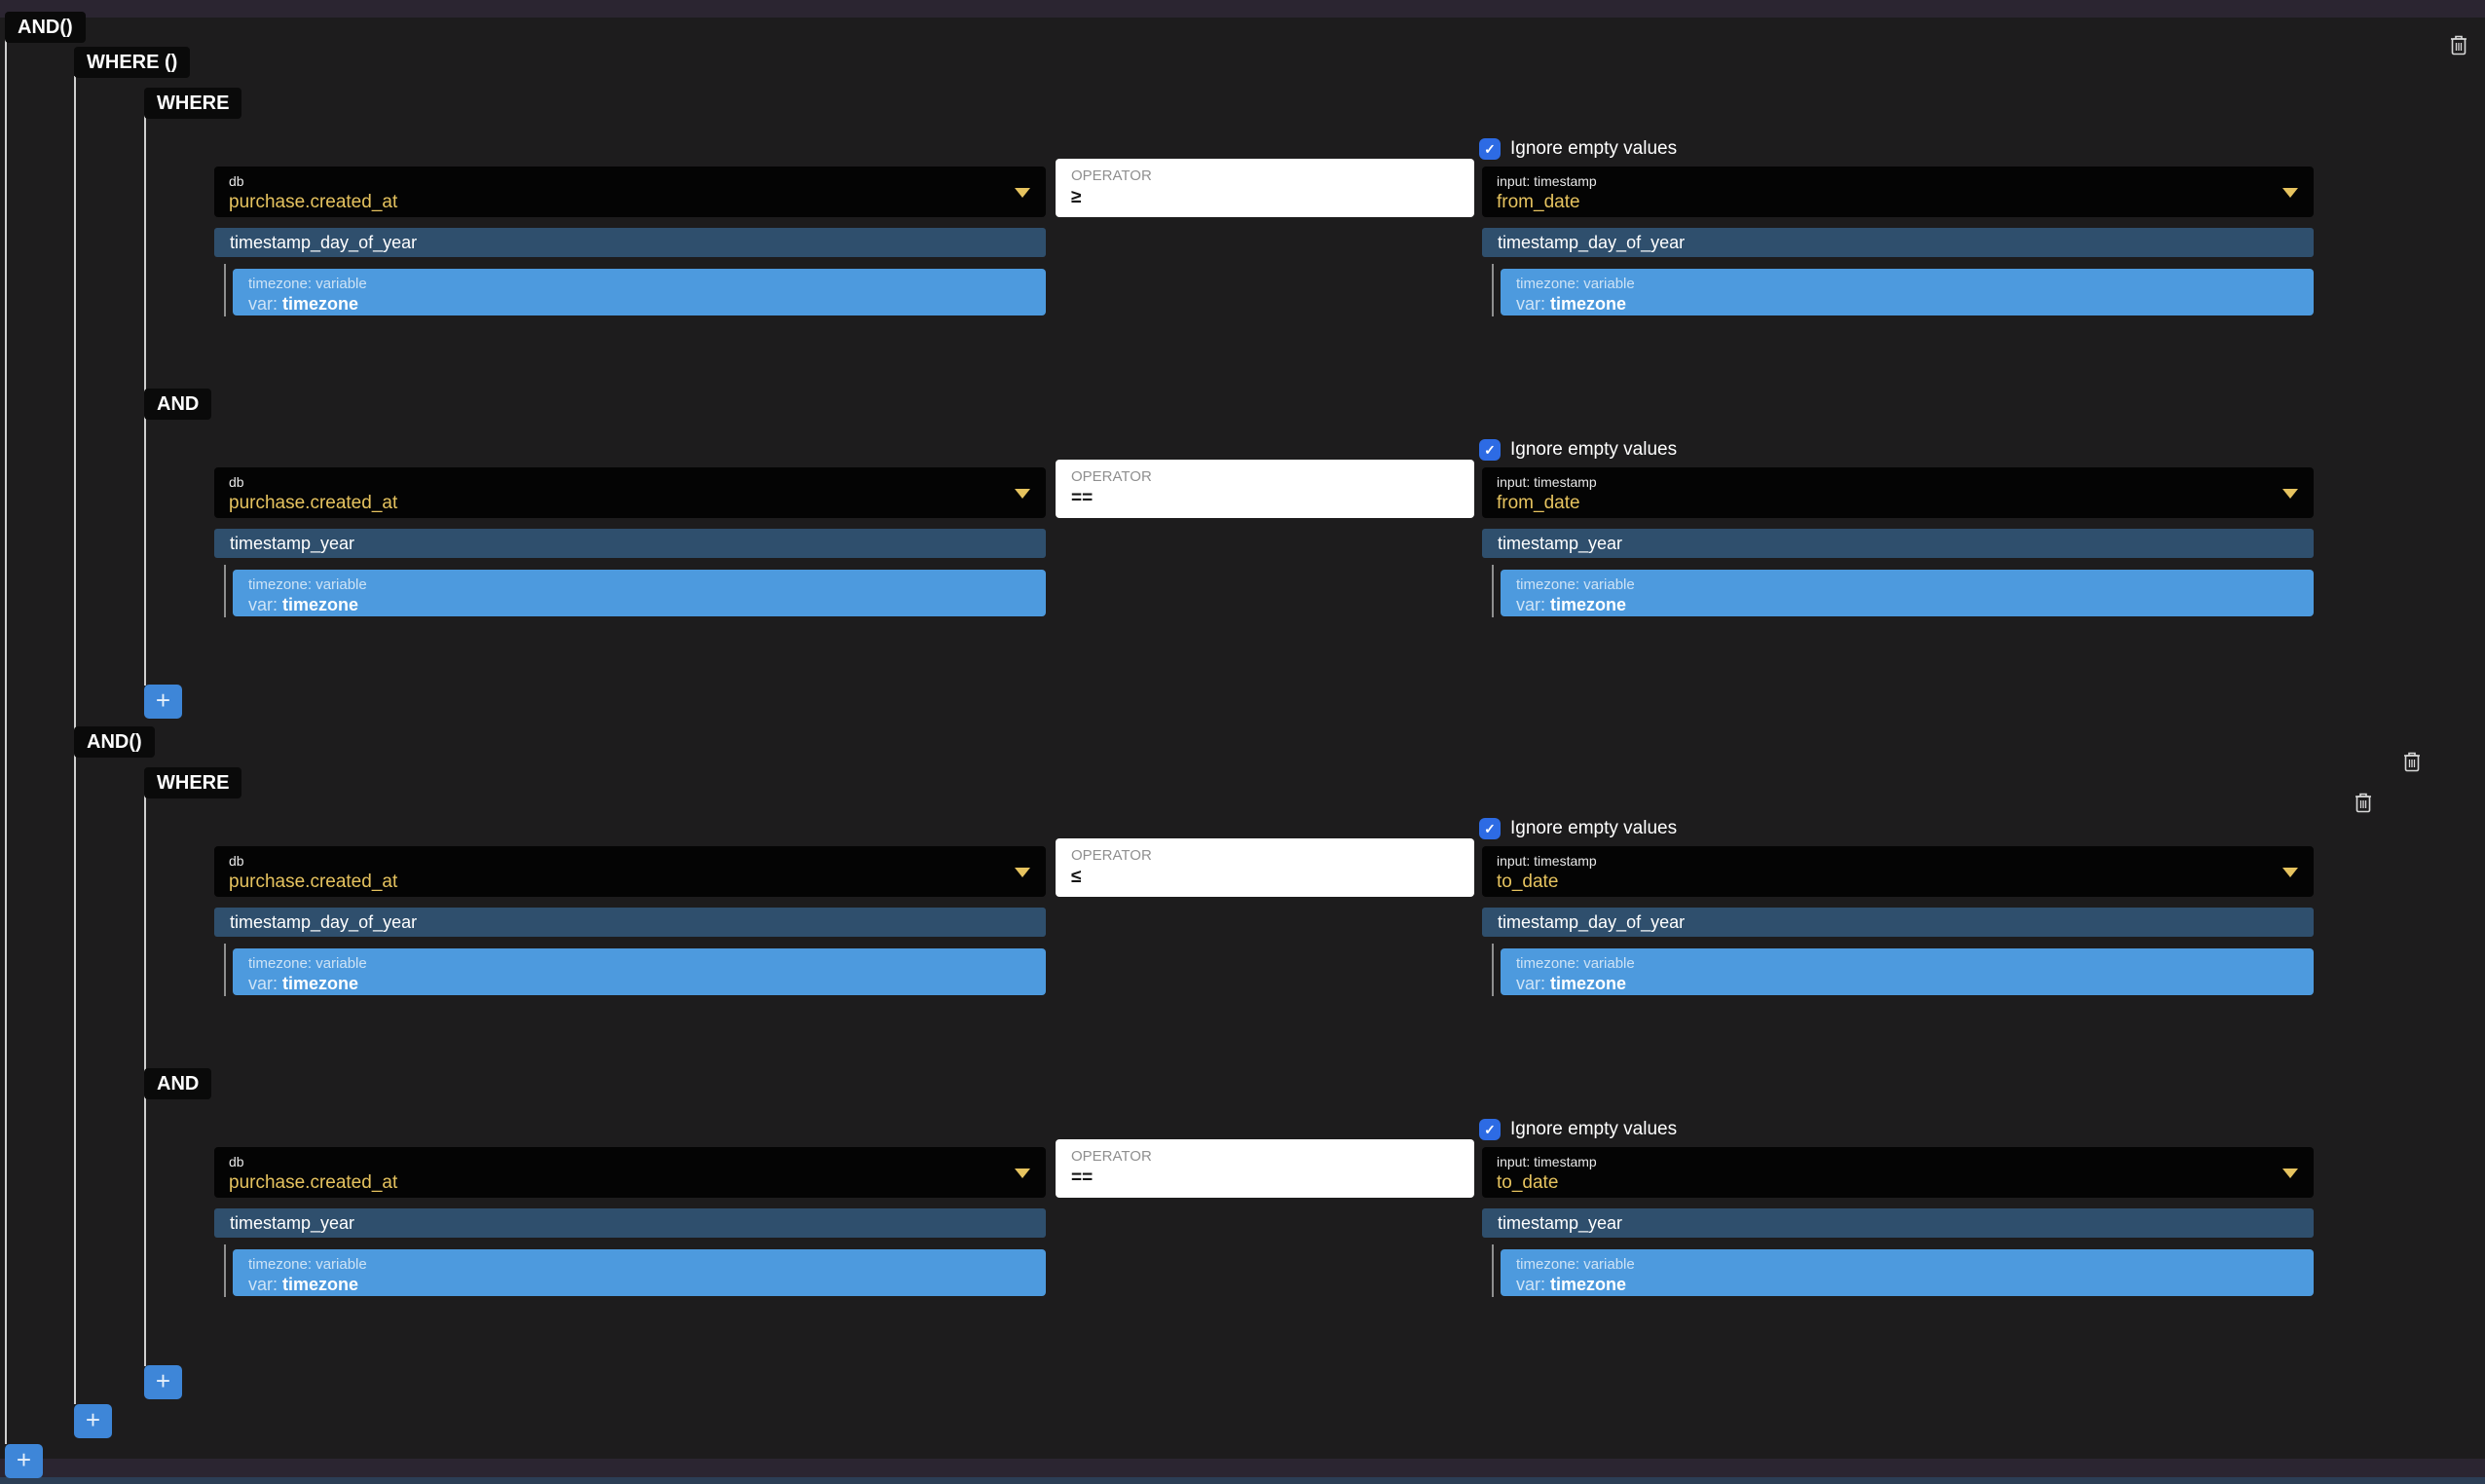  I want to click on add-root-item-button: +, so click(24, 1461).